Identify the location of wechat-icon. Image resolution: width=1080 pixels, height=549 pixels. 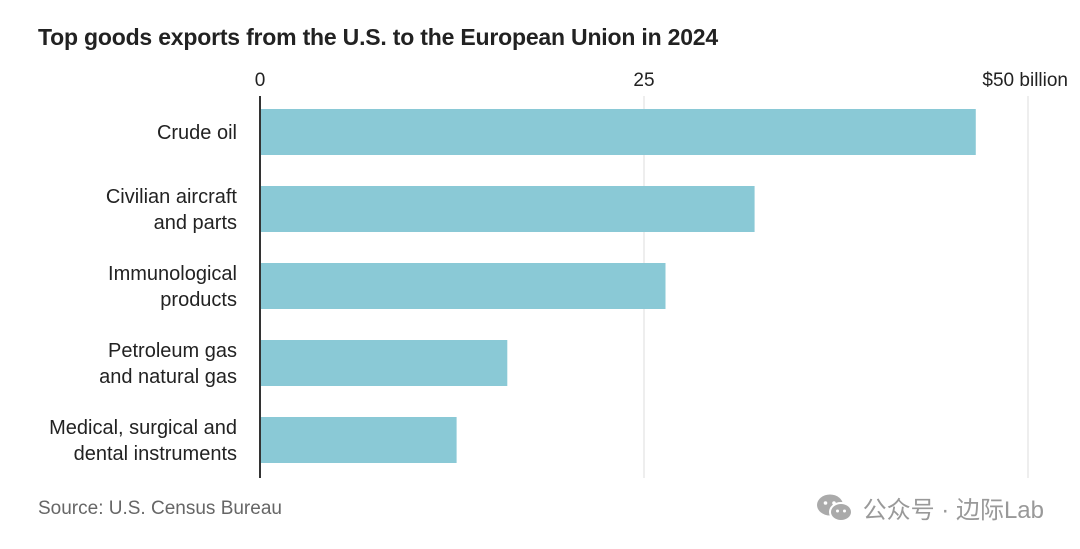
(834, 508).